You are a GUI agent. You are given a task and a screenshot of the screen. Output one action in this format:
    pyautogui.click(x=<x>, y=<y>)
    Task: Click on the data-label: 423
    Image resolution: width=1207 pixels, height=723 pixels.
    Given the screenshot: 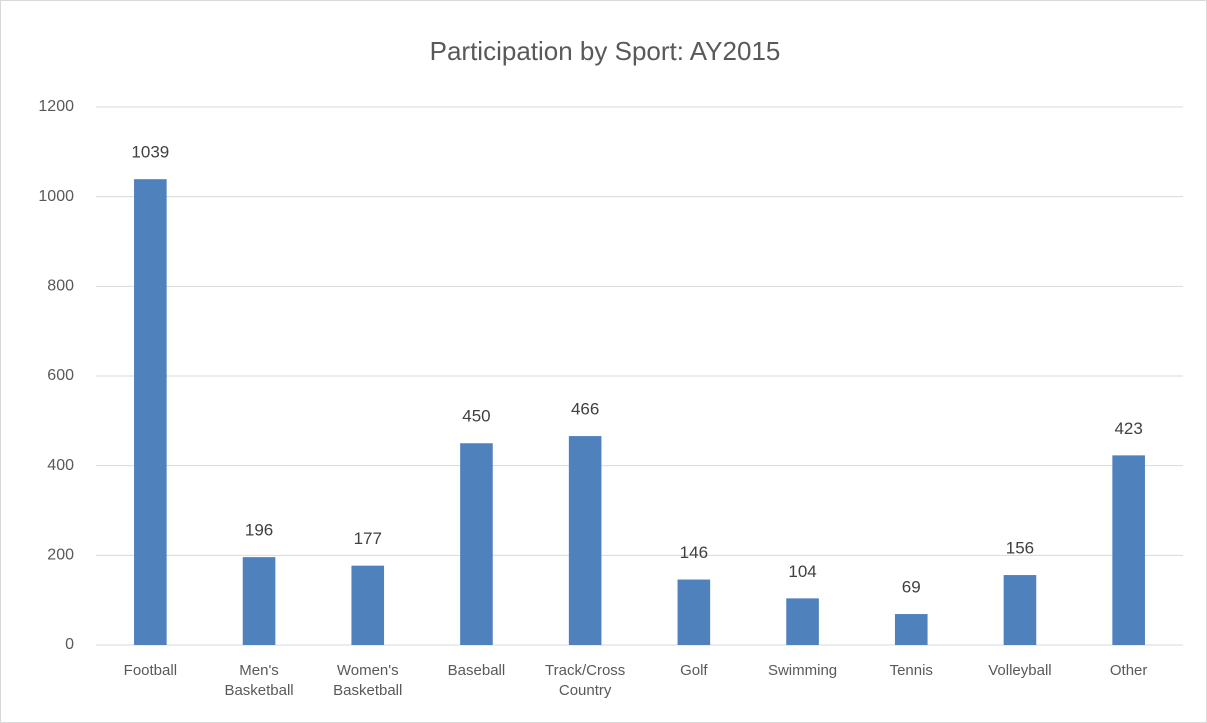 What is the action you would take?
    pyautogui.click(x=1128, y=428)
    